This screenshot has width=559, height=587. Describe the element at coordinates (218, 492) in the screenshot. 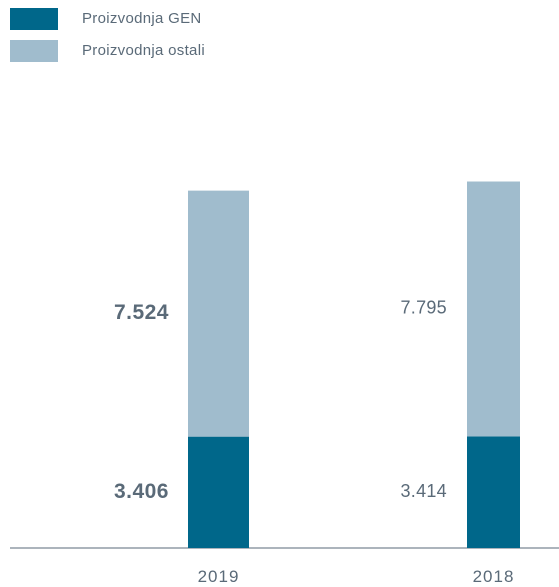

I see `bar-segment-gen-2019` at that location.